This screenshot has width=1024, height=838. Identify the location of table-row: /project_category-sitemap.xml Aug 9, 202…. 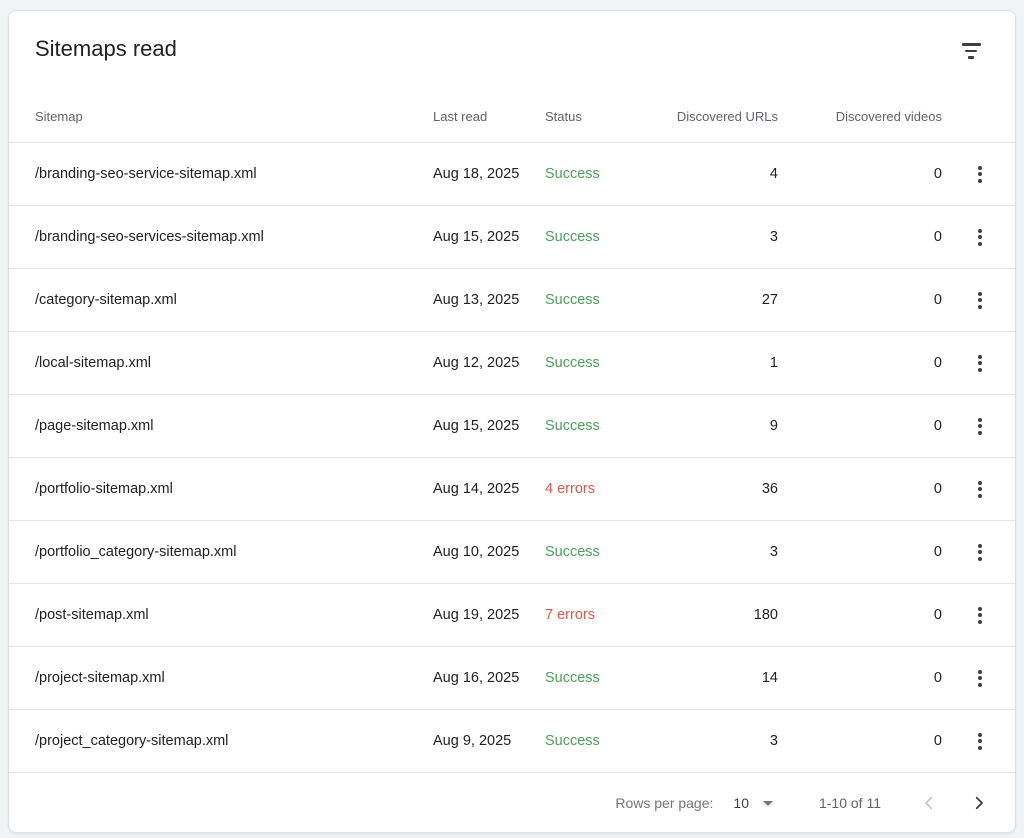
(512, 741).